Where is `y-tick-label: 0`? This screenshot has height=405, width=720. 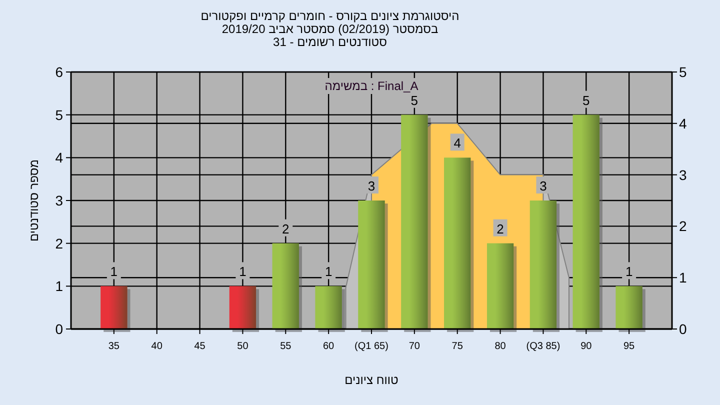
y-tick-label: 0 is located at coordinates (59, 329).